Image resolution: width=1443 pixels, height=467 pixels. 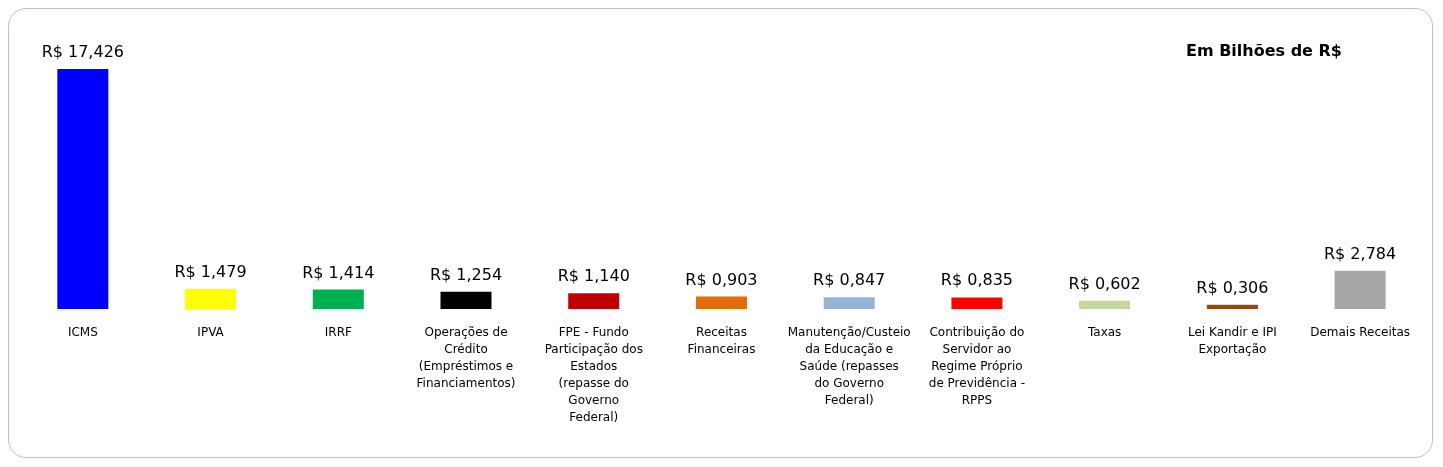 What do you see at coordinates (1232, 340) in the screenshot?
I see `x-tick-label: Lei Kandir e IPI Exportação` at bounding box center [1232, 340].